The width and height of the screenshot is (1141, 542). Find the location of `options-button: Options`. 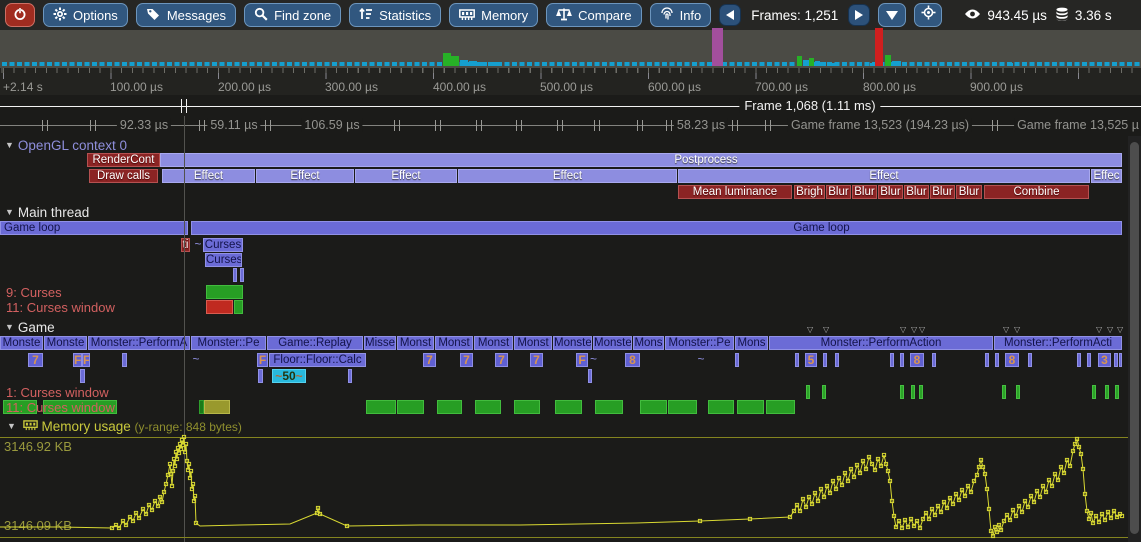

options-button: Options is located at coordinates (85, 15).